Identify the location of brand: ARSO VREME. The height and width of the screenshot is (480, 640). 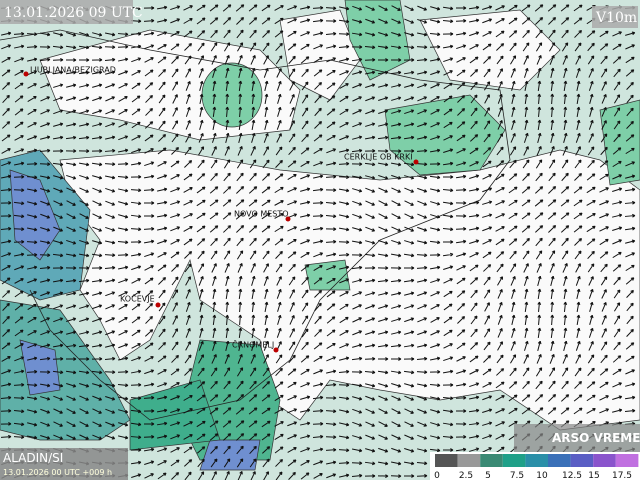
(596, 438).